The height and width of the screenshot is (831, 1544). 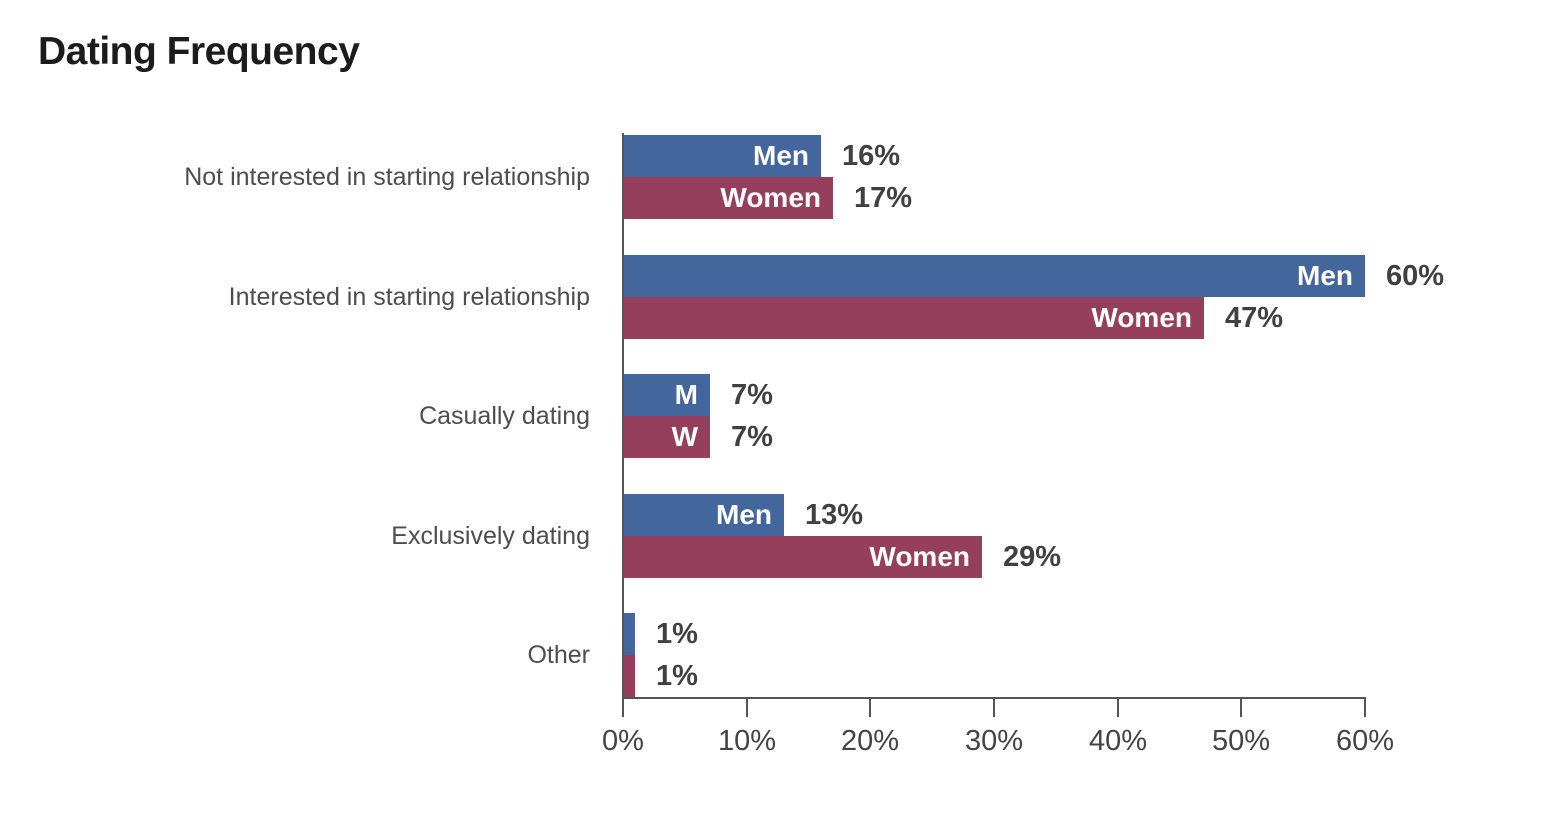 What do you see at coordinates (558, 654) in the screenshot?
I see `category-label: Other` at bounding box center [558, 654].